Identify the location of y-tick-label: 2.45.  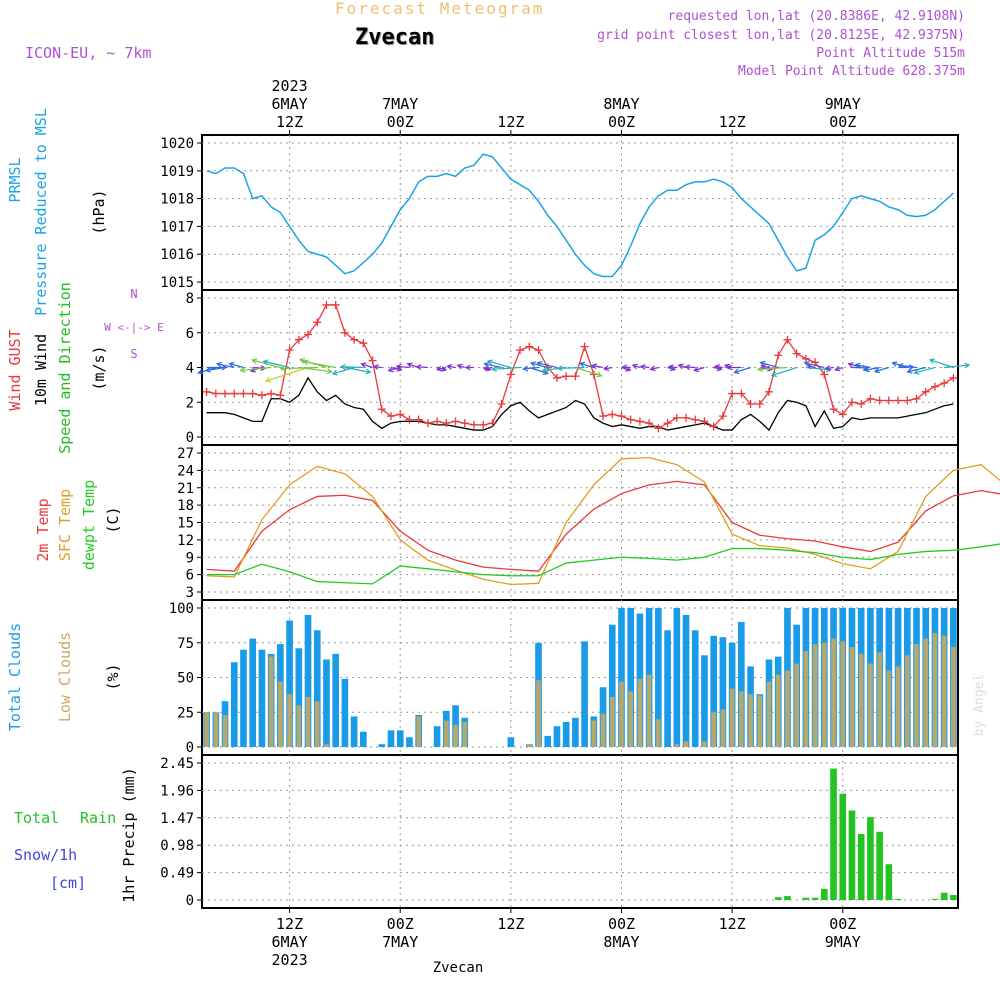
(177, 764).